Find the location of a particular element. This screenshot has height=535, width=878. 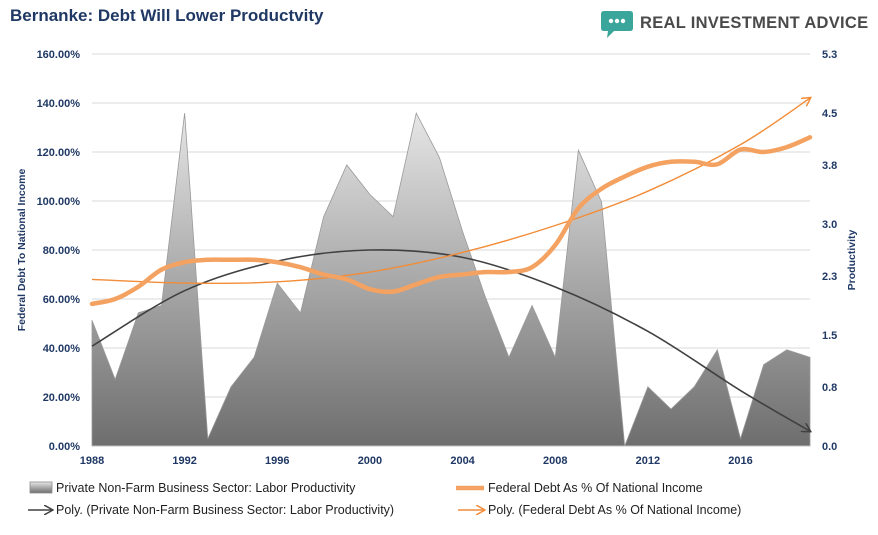

y-left-tick-label: 80.00% is located at coordinates (62, 251).